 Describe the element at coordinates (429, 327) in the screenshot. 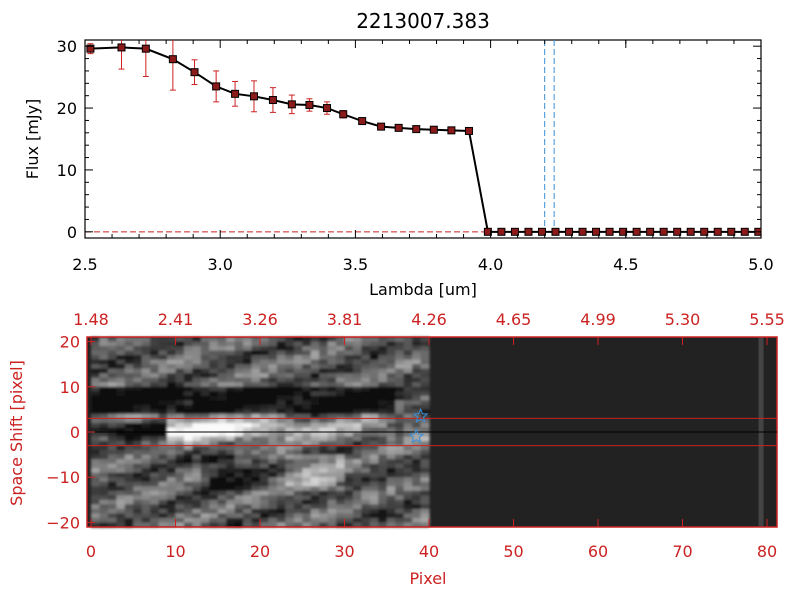

I see `wavelength-top-axis: 1.48 2.41 3.26 3.81 4.26 4.65 4.99 5.30 5.55` at that location.